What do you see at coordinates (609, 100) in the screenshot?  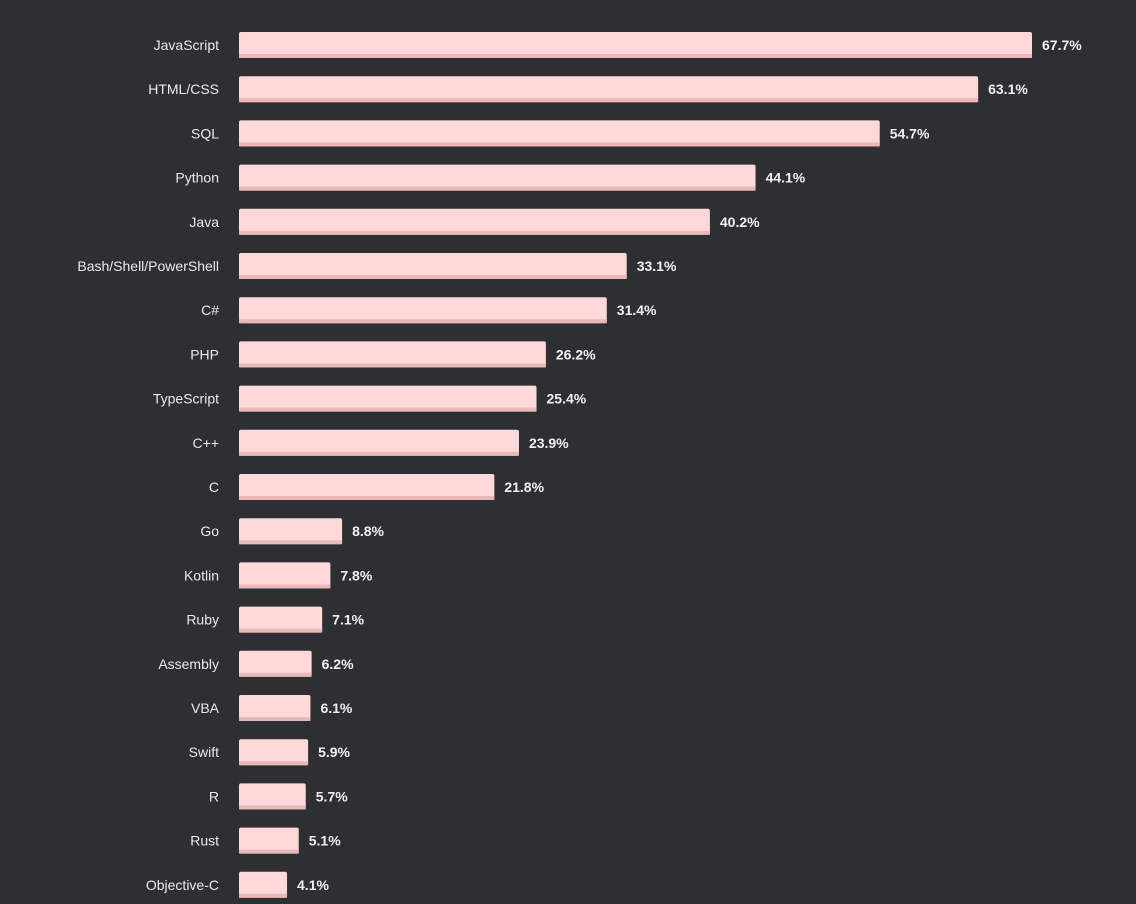 I see `bar-shade-html-css` at bounding box center [609, 100].